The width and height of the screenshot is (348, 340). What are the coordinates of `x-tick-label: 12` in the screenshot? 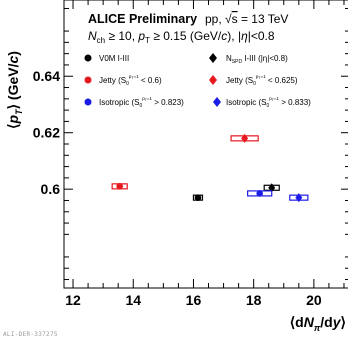 It's located at (73, 300).